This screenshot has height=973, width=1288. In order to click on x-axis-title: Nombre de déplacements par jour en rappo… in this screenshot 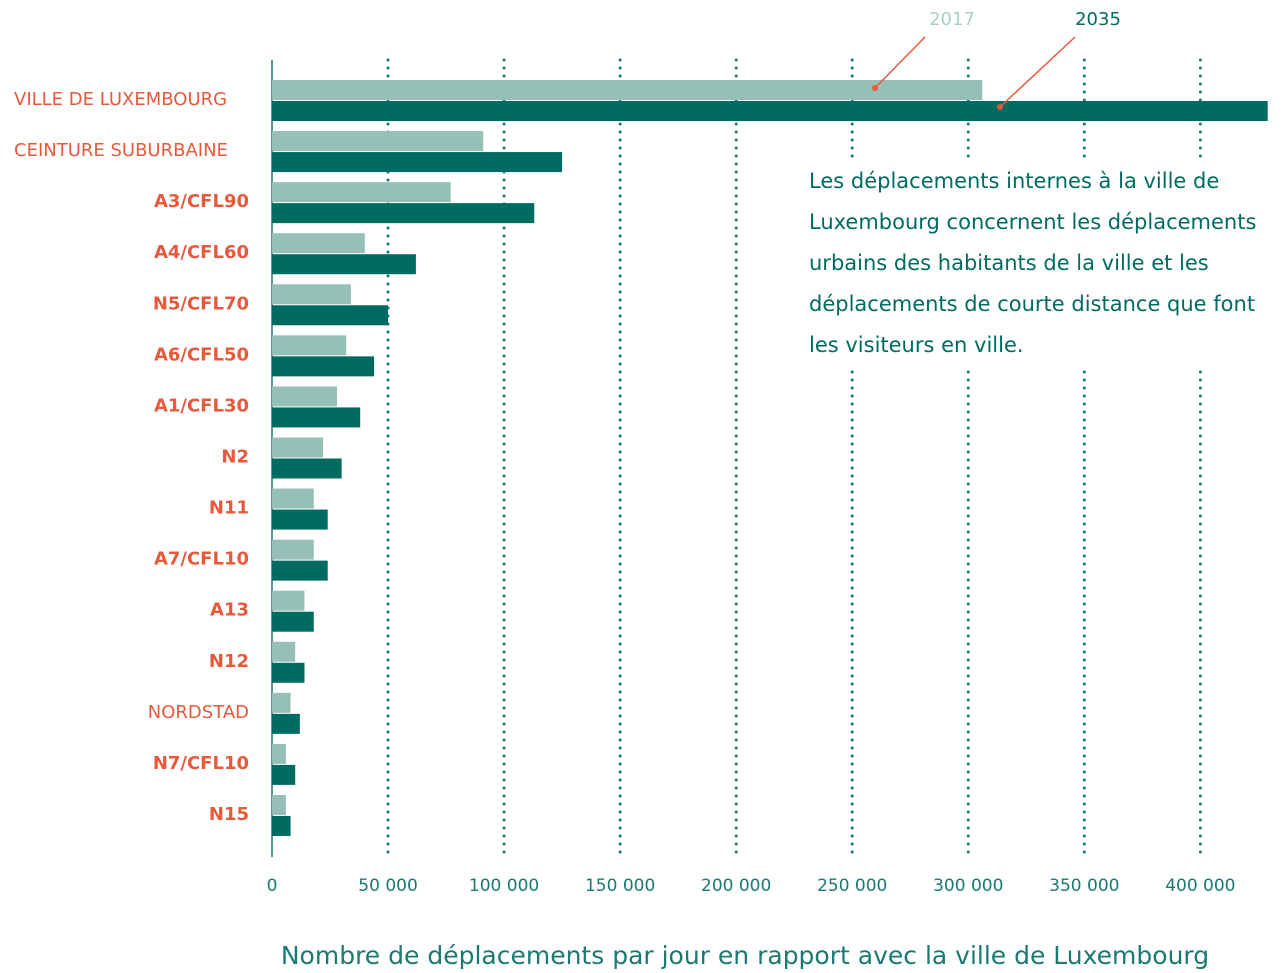, I will do `click(745, 955)`.